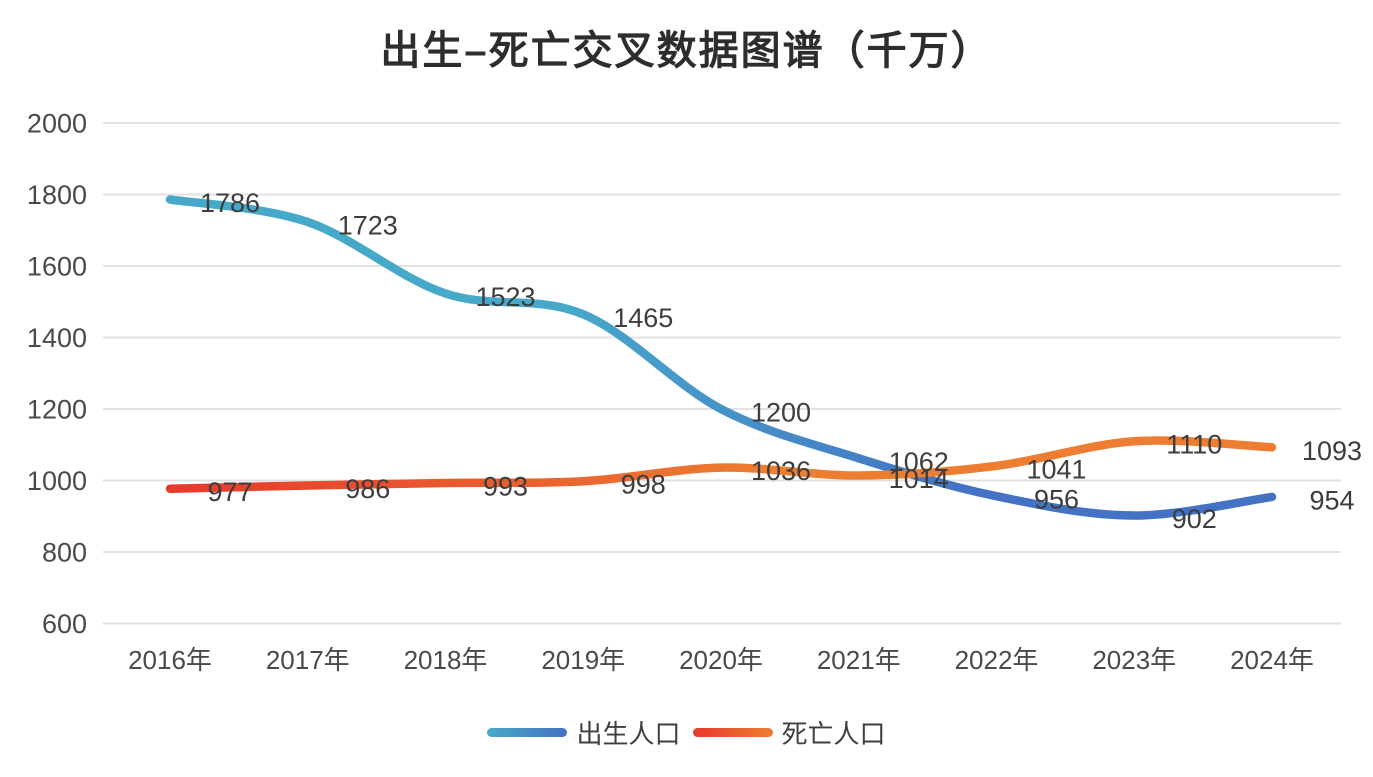  I want to click on chart-title: 出生–死亡交叉数据图谱（千万）, so click(686, 51).